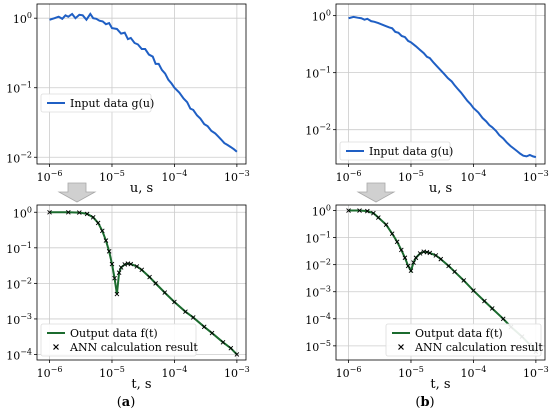 This screenshot has height=412, width=550. I want to click on legend-label: Input data g(u), so click(112, 103).